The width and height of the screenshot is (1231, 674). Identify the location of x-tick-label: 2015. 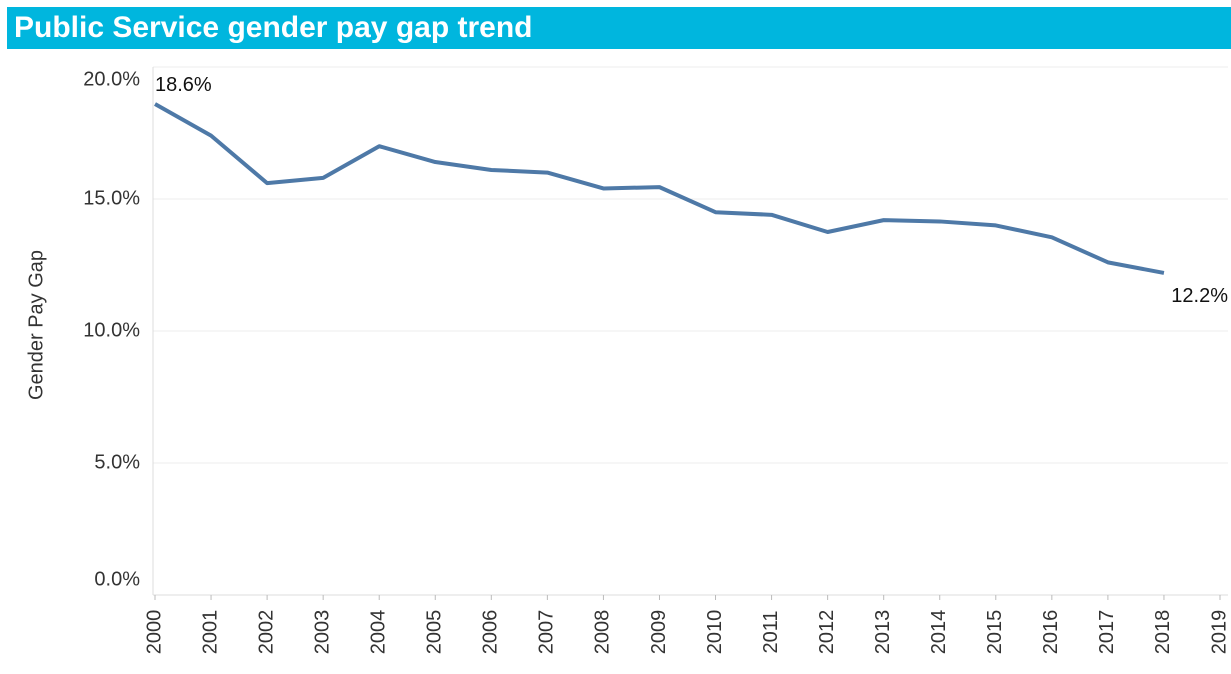
(995, 632).